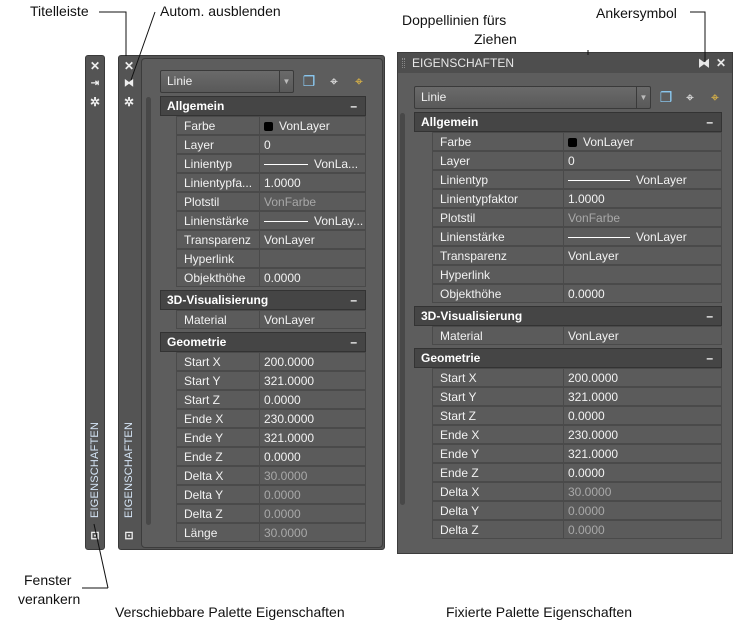 Image resolution: width=743 pixels, height=627 pixels. I want to click on property-row: Start X 200.0000, so click(271, 361).